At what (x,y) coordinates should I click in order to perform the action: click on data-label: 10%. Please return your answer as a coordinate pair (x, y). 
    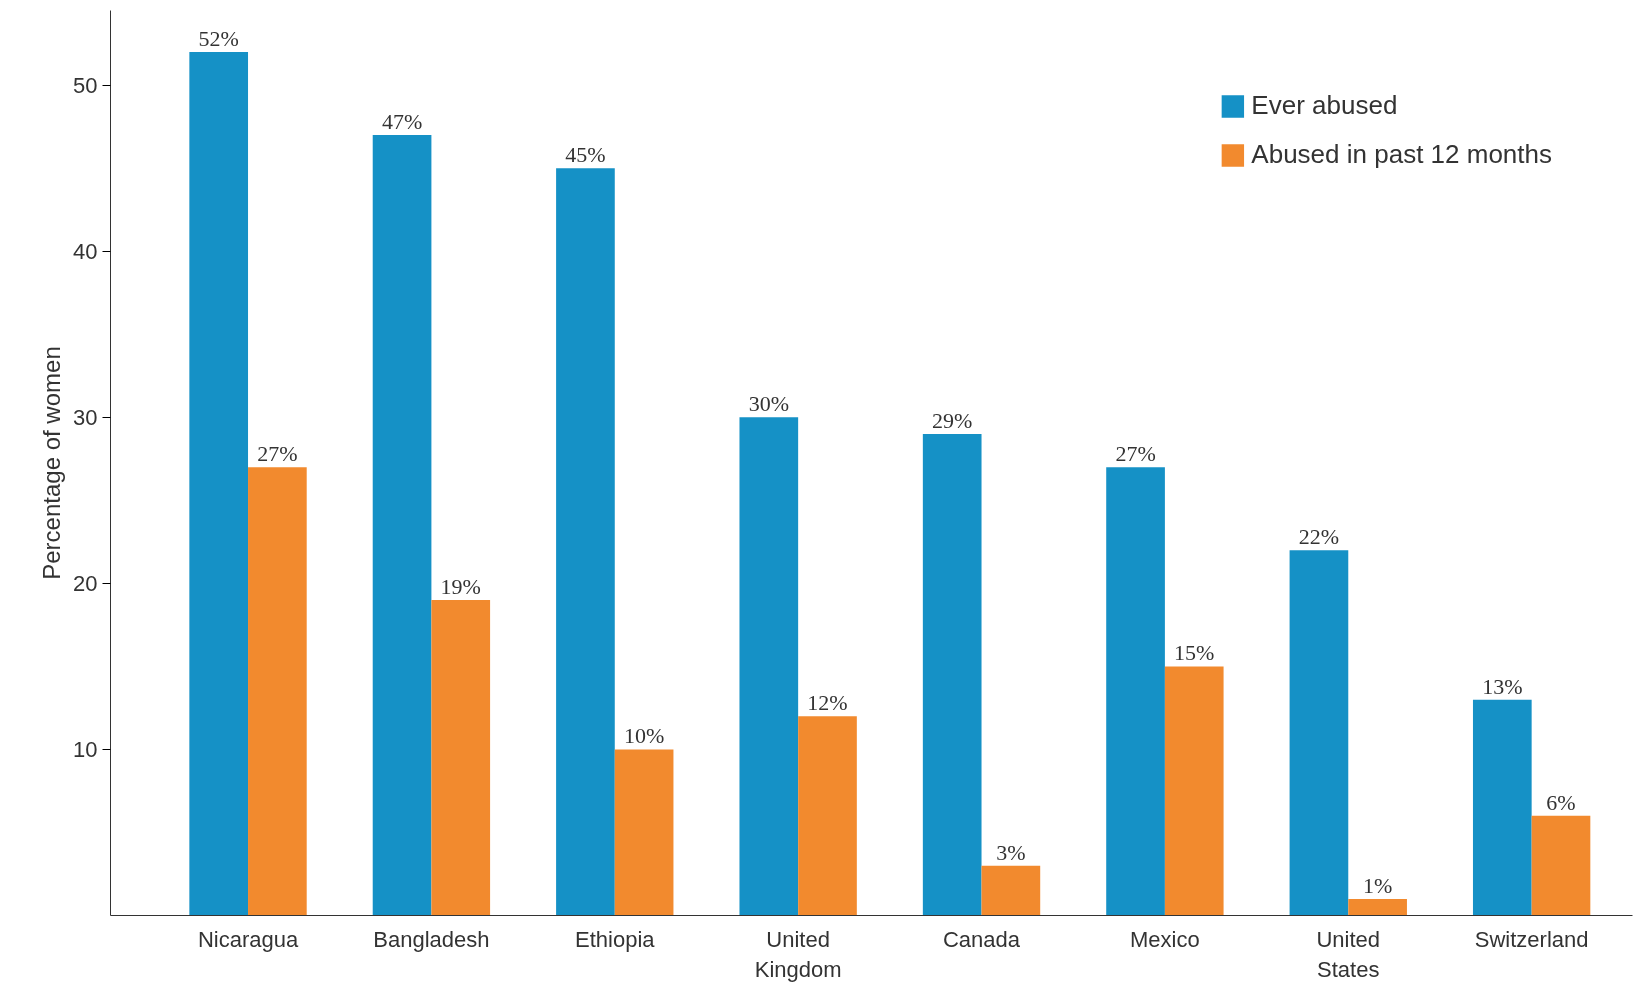
    Looking at the image, I should click on (644, 736).